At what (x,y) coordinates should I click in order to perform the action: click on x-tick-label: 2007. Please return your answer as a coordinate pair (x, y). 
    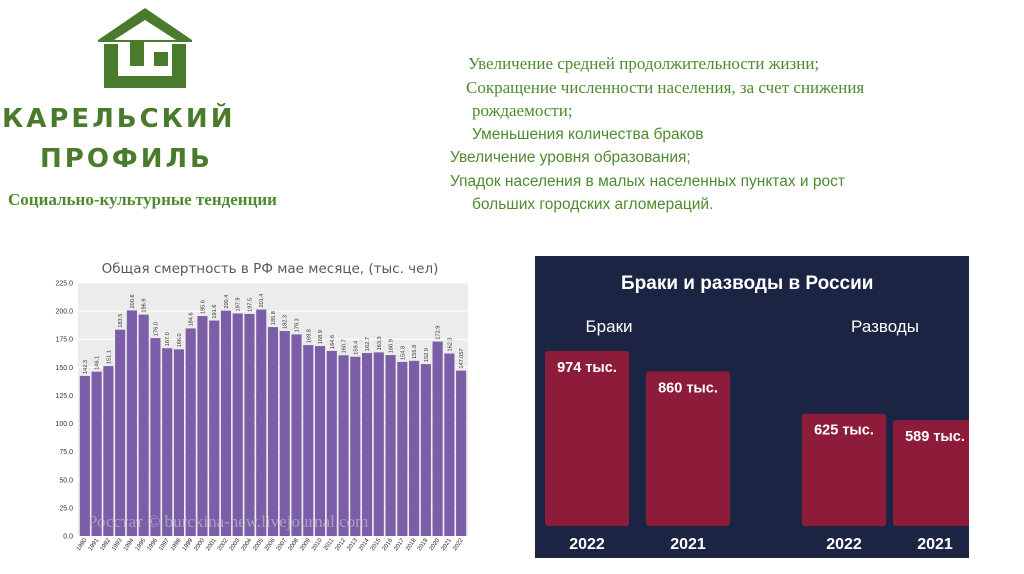
    Looking at the image, I should click on (282, 544).